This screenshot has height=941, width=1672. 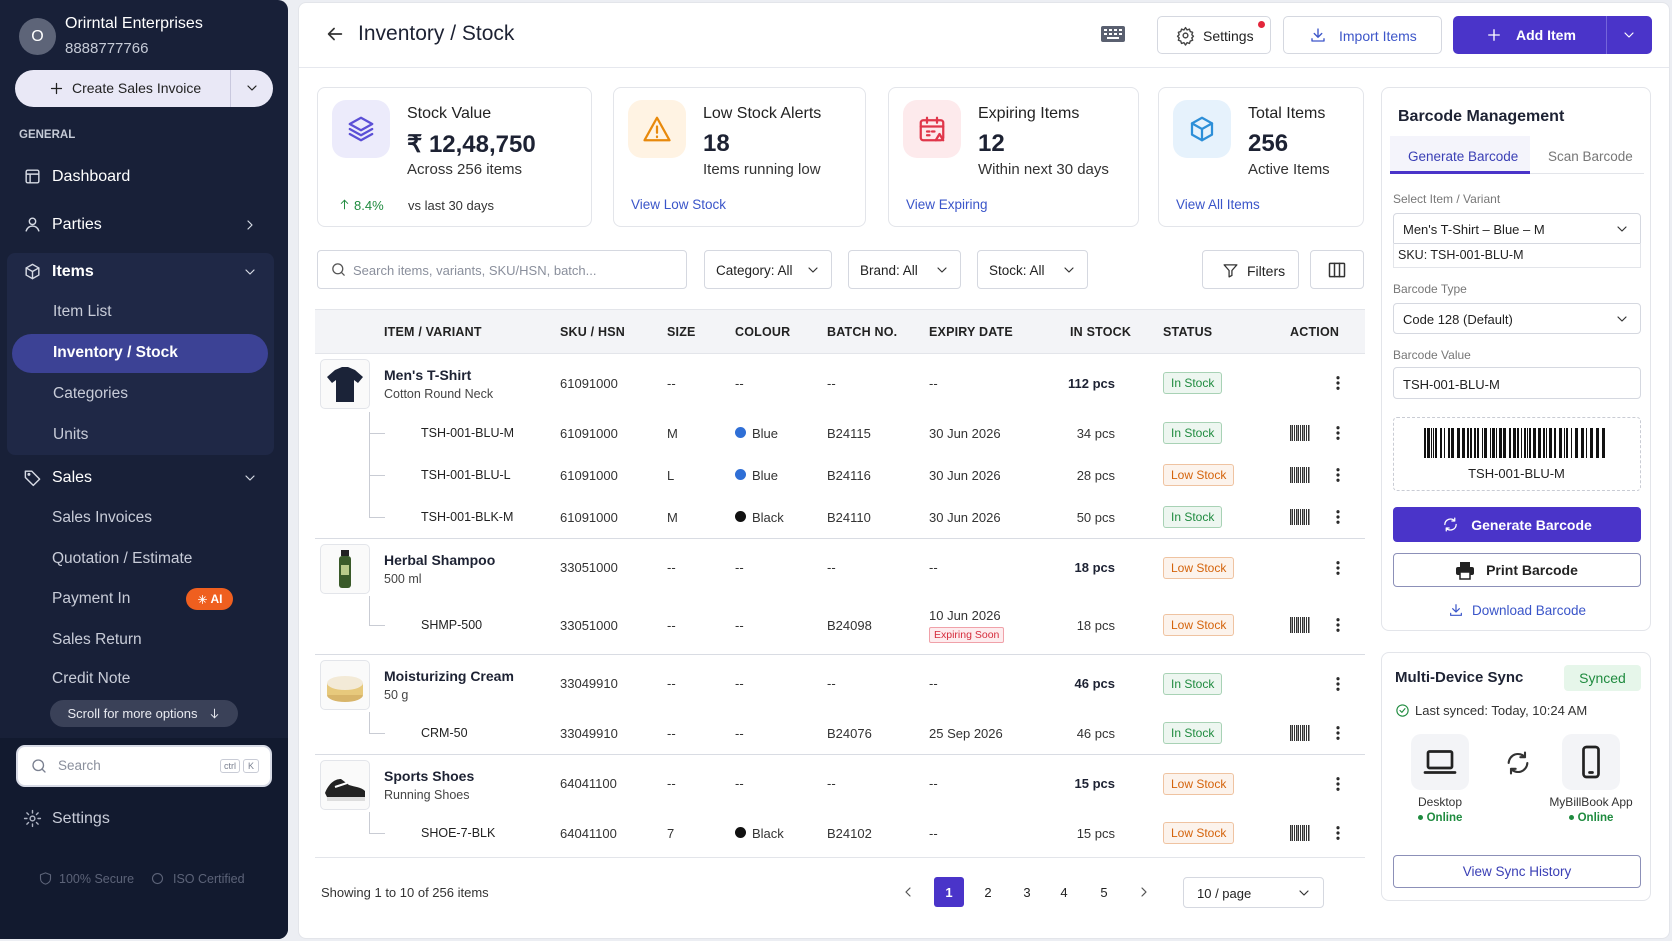 What do you see at coordinates (1261, 24) in the screenshot?
I see `notification-dot` at bounding box center [1261, 24].